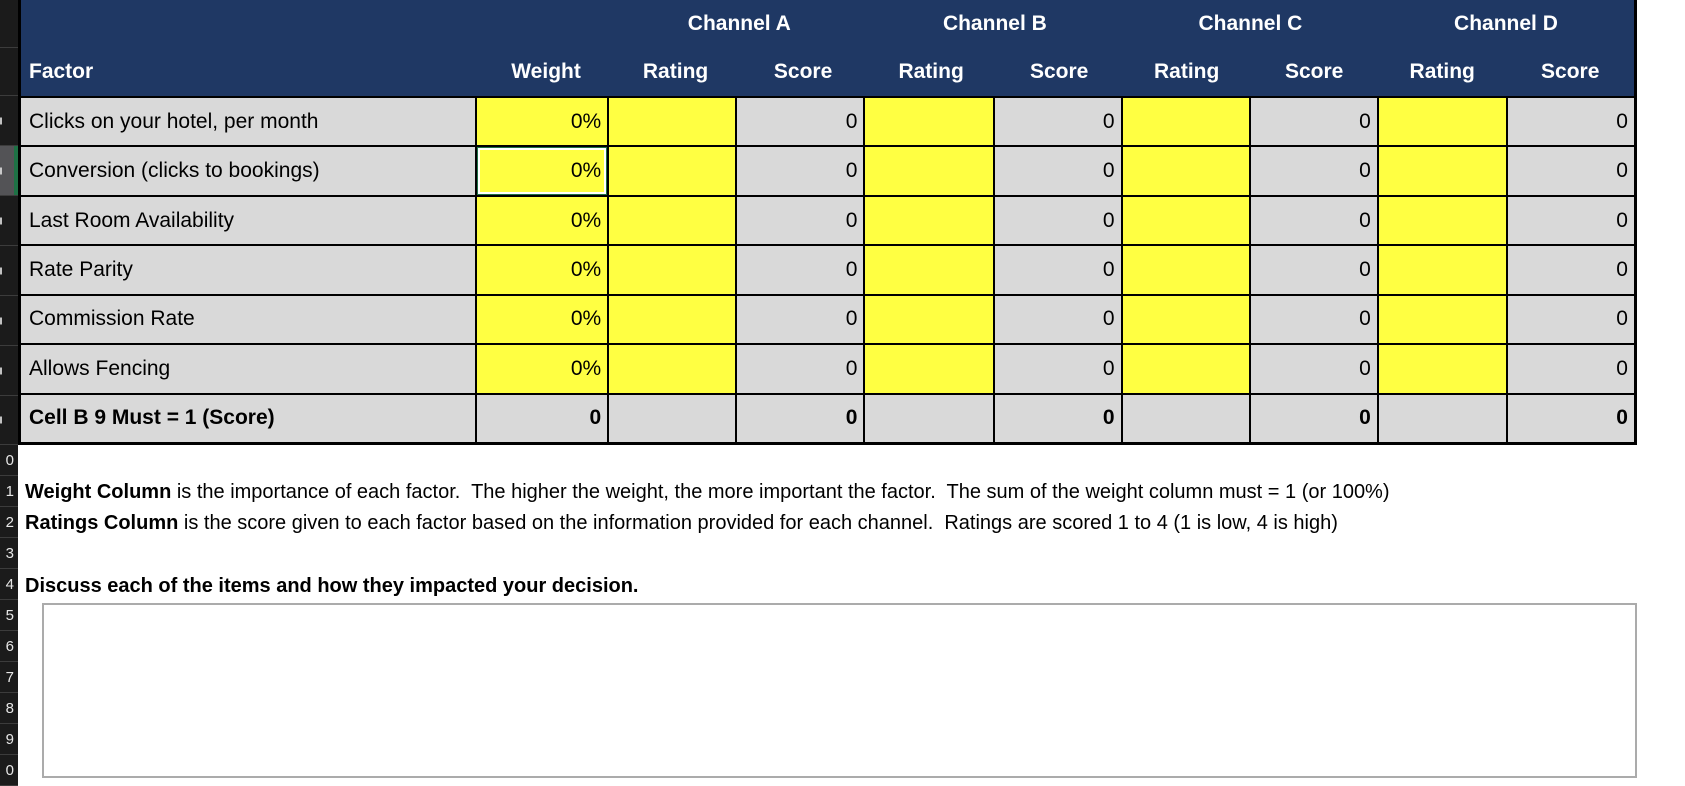 The width and height of the screenshot is (1685, 786). What do you see at coordinates (248, 418) in the screenshot?
I see `total-row-label-cell: Cell B 9 Must = 1 (Score)` at bounding box center [248, 418].